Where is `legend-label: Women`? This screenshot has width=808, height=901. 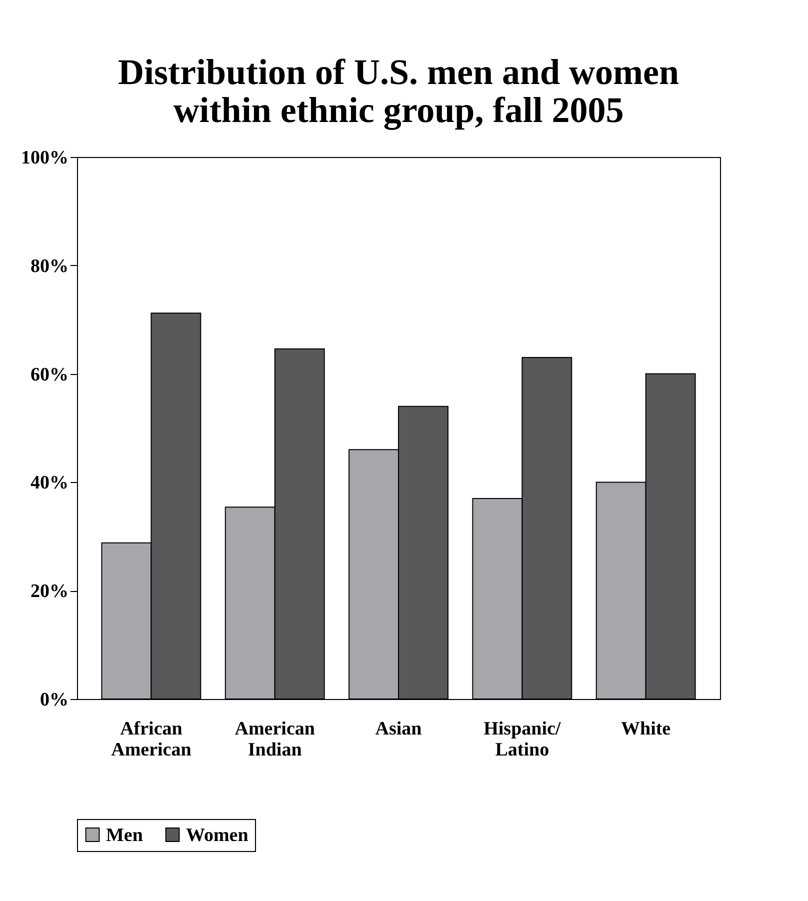
legend-label: Women is located at coordinates (217, 835).